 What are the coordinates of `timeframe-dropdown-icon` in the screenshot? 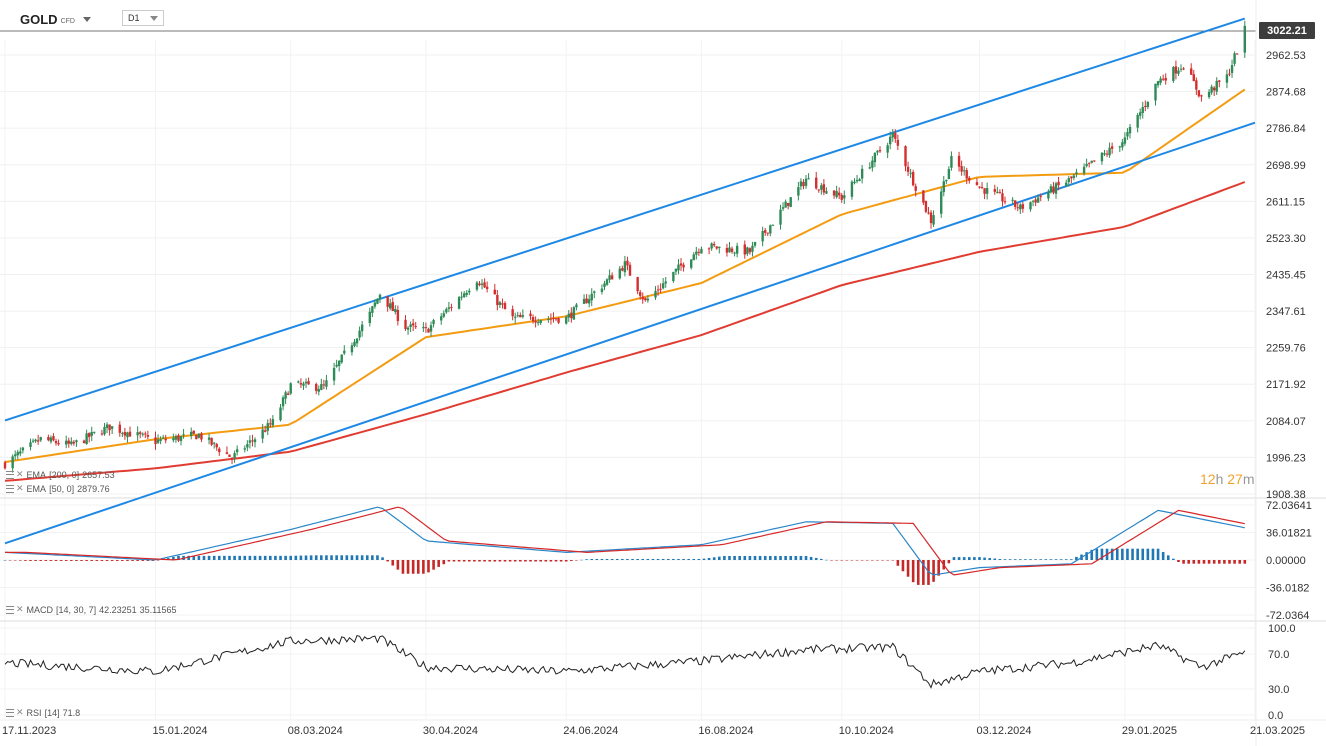 It's located at (154, 18).